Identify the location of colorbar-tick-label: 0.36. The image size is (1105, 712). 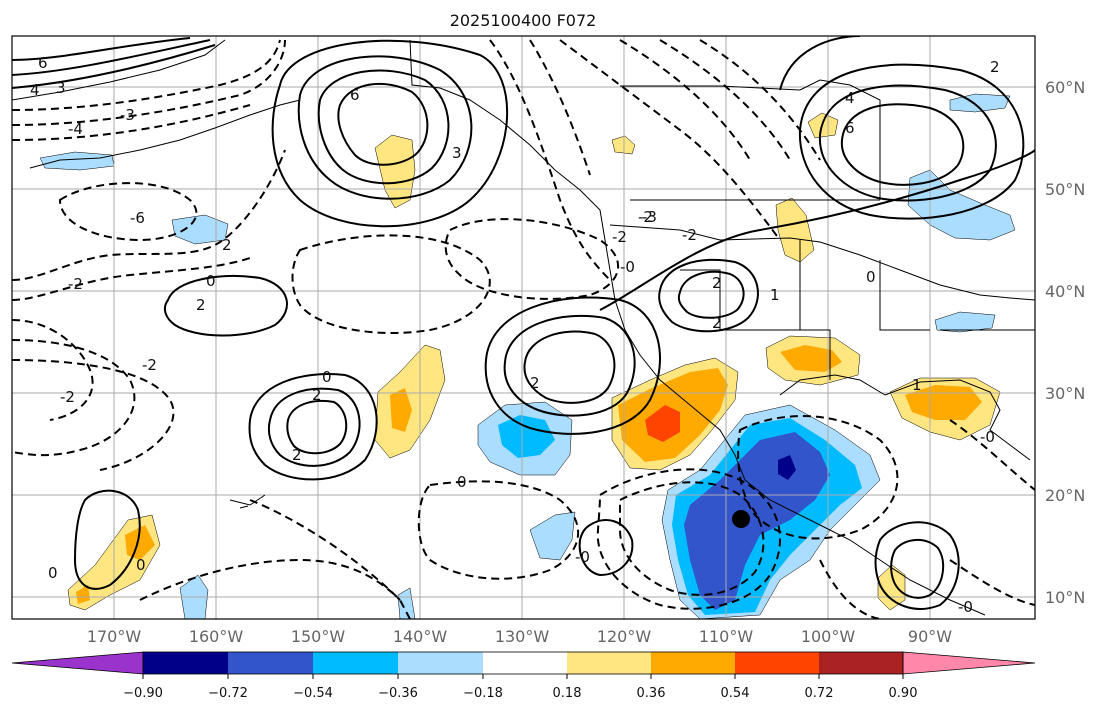
(651, 693).